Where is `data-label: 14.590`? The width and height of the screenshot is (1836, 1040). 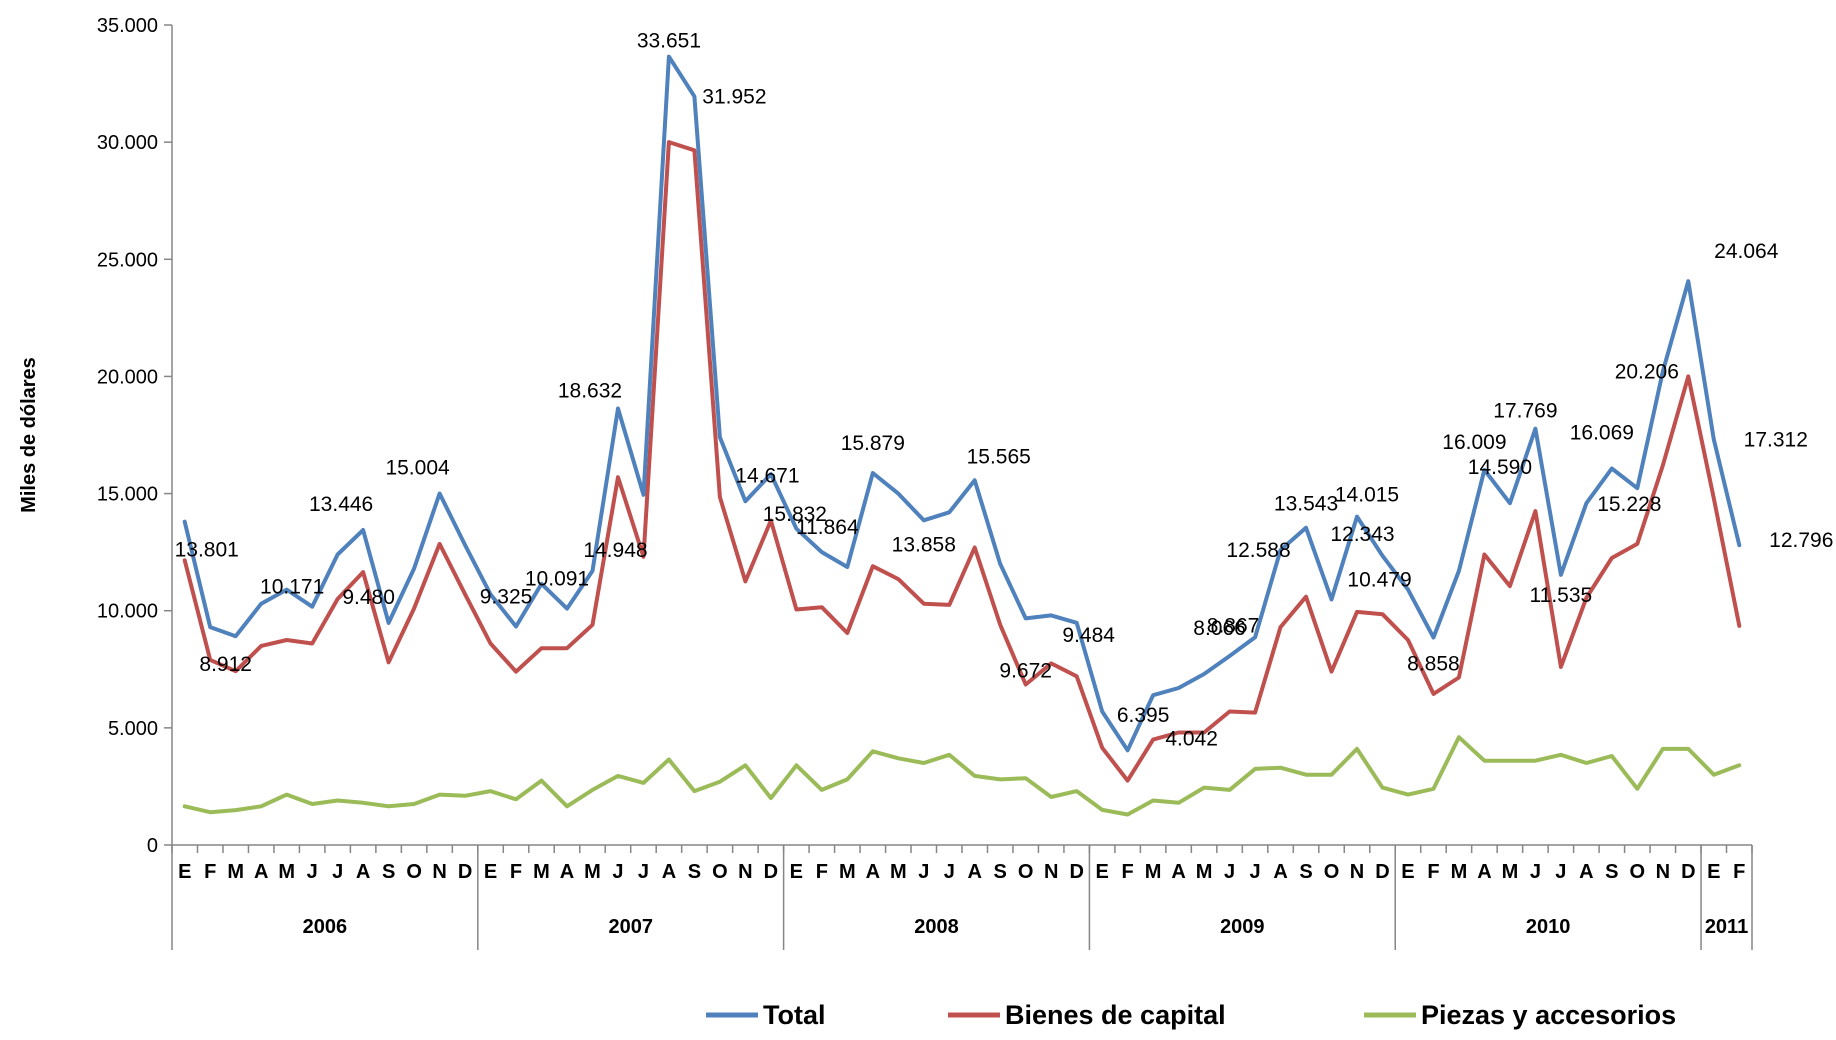 data-label: 14.590 is located at coordinates (1500, 467).